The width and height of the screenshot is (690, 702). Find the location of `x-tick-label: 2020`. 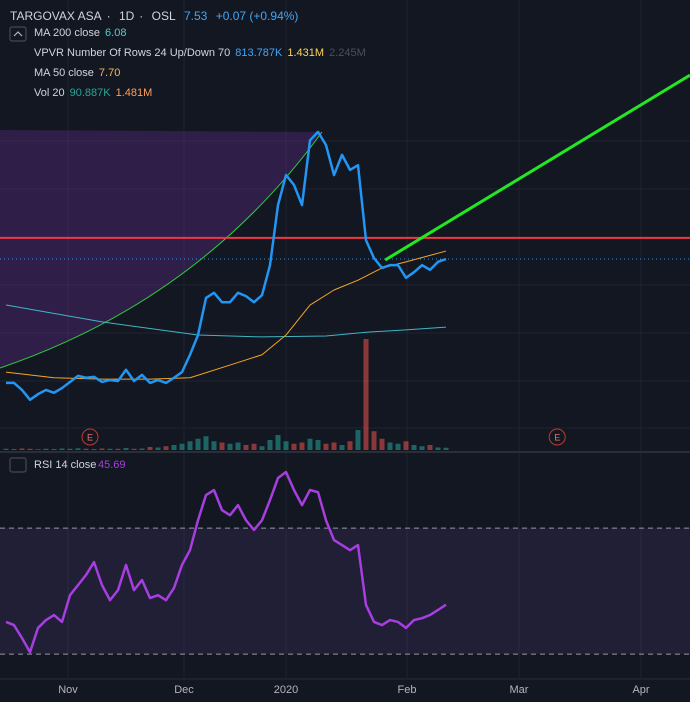

x-tick-label: 2020 is located at coordinates (286, 690).